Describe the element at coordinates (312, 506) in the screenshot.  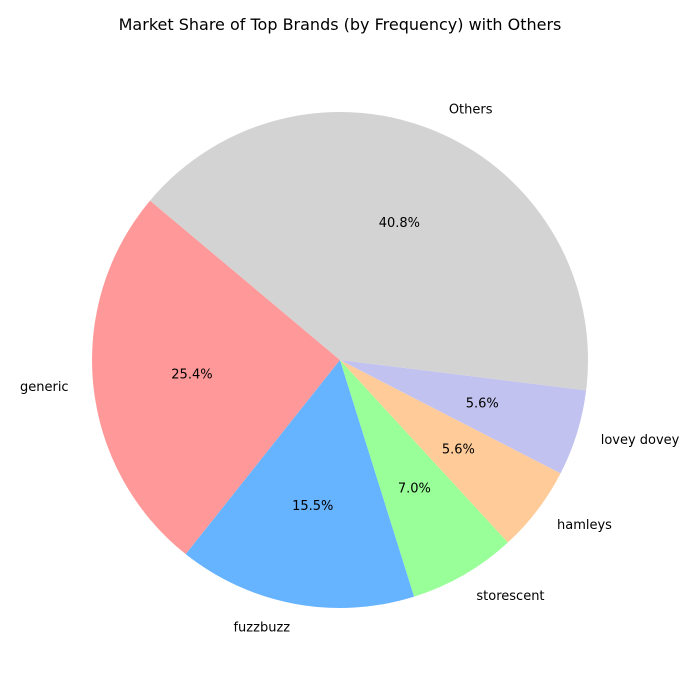
I see `slice-percent-label: 15.5%` at that location.